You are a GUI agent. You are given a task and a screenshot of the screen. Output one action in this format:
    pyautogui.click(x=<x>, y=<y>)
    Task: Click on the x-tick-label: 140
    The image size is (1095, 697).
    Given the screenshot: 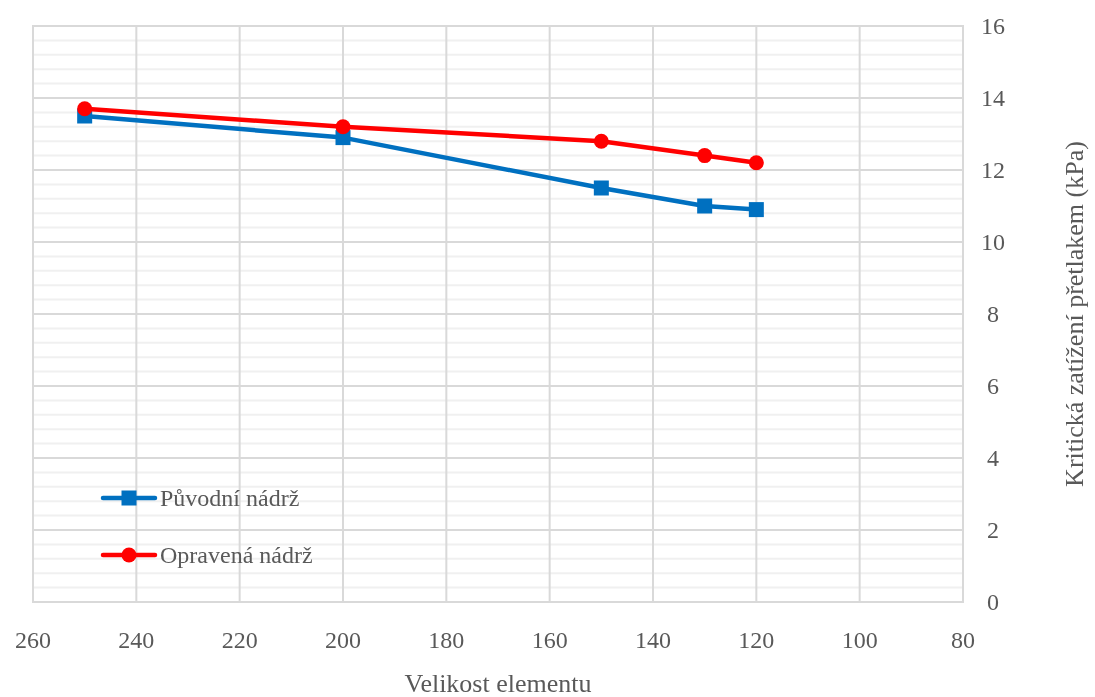 What is the action you would take?
    pyautogui.click(x=653, y=640)
    